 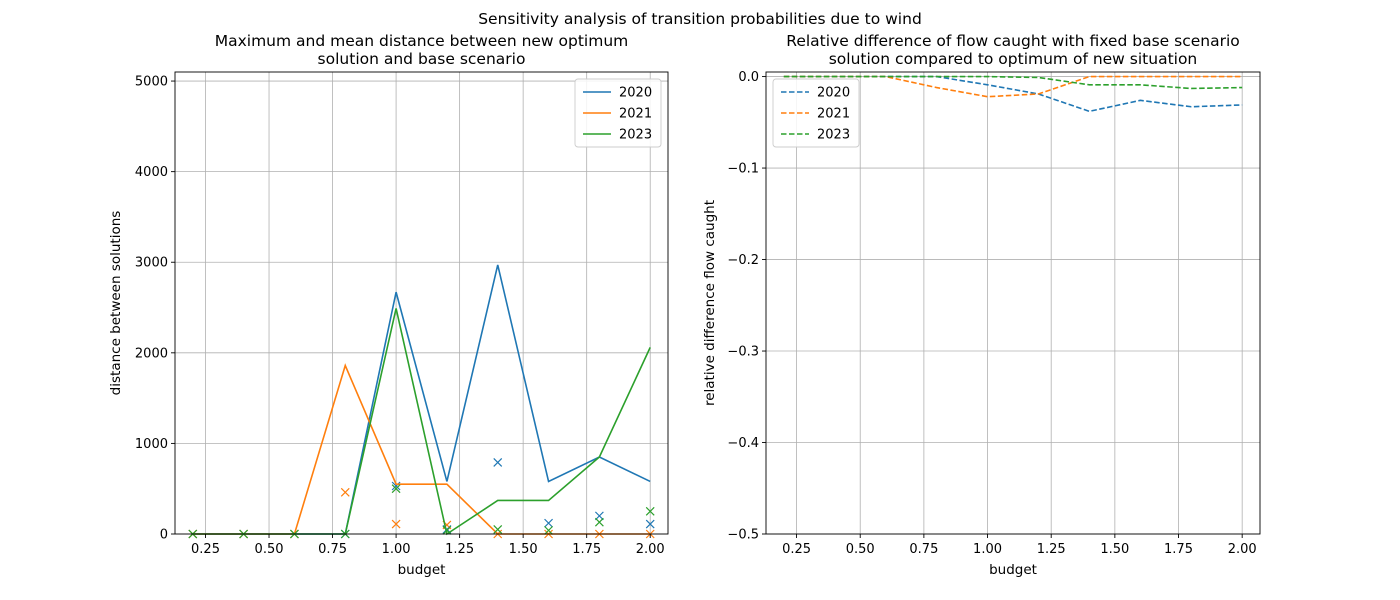 I want to click on y-axis-label: relative difference flow caught, so click(x=710, y=303).